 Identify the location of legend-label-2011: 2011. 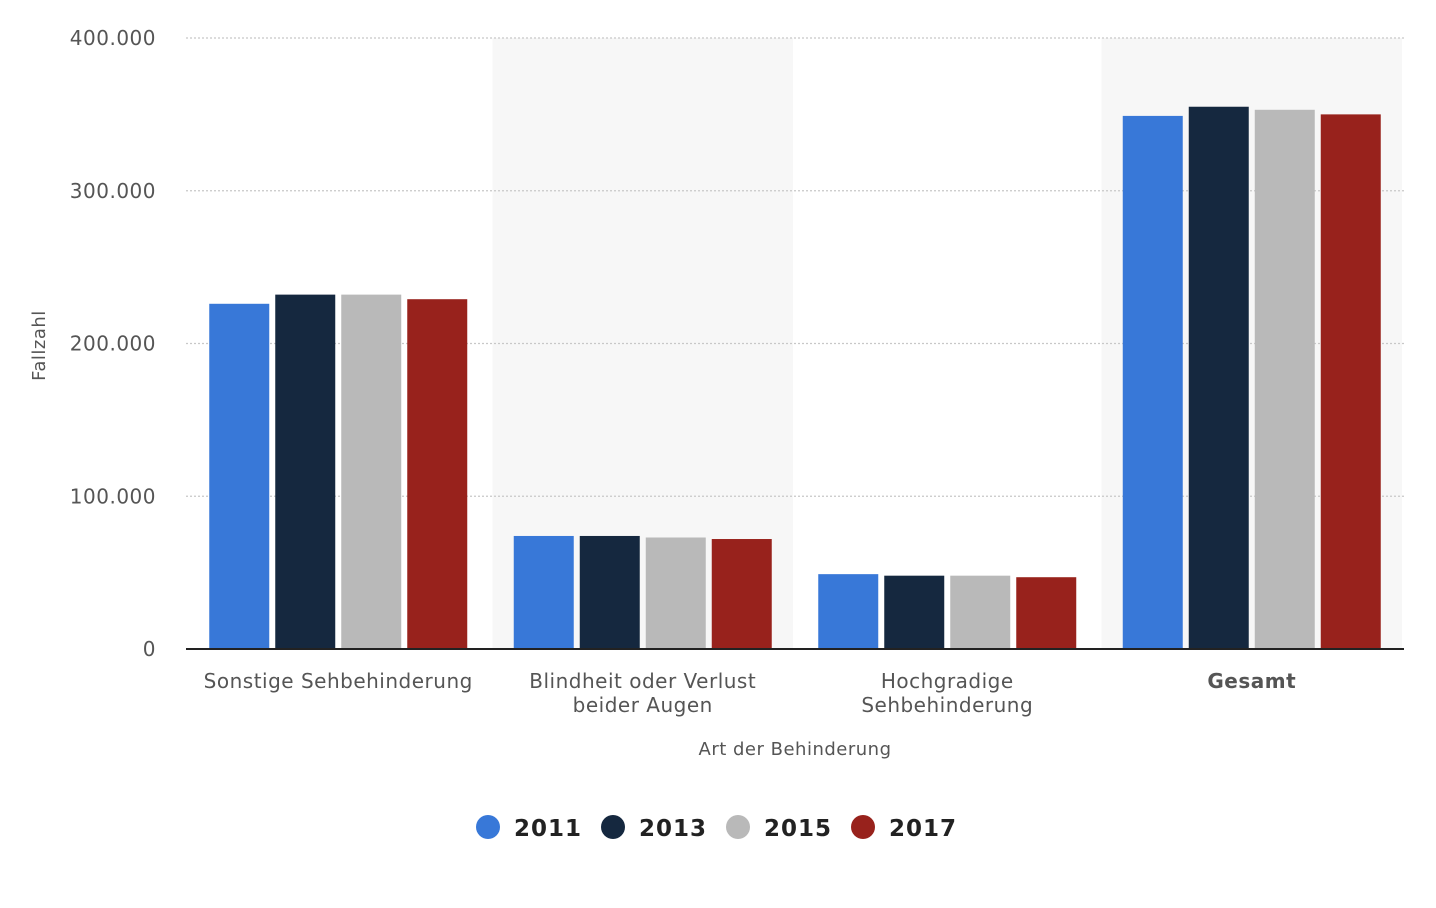
(548, 829).